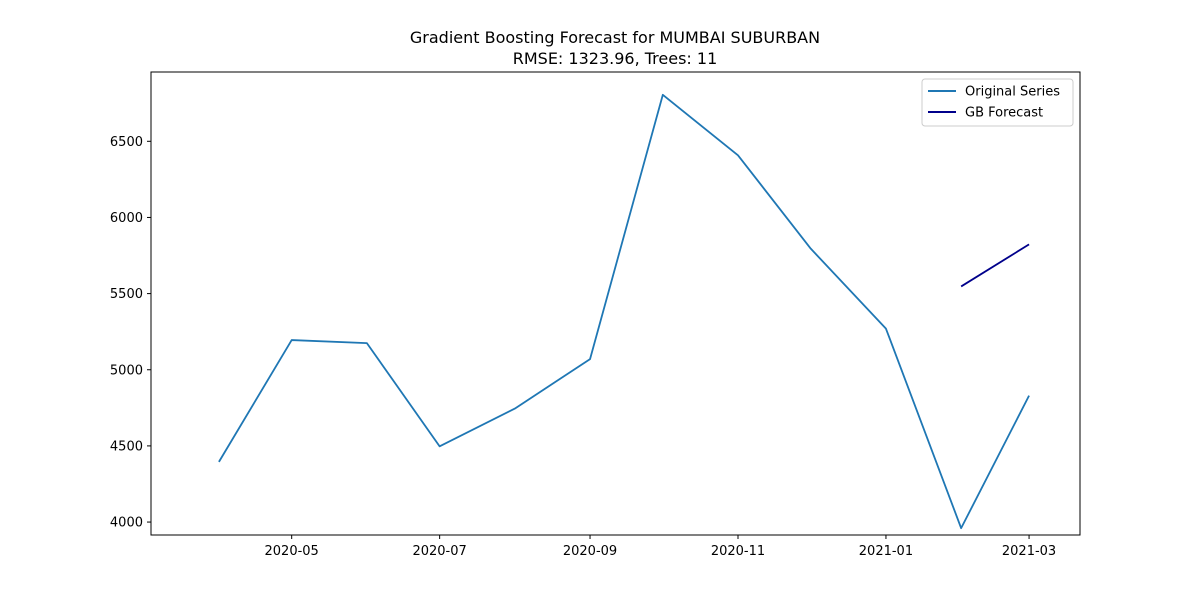 The height and width of the screenshot is (600, 1200). What do you see at coordinates (886, 551) in the screenshot?
I see `x-tick-label: 2021-01` at bounding box center [886, 551].